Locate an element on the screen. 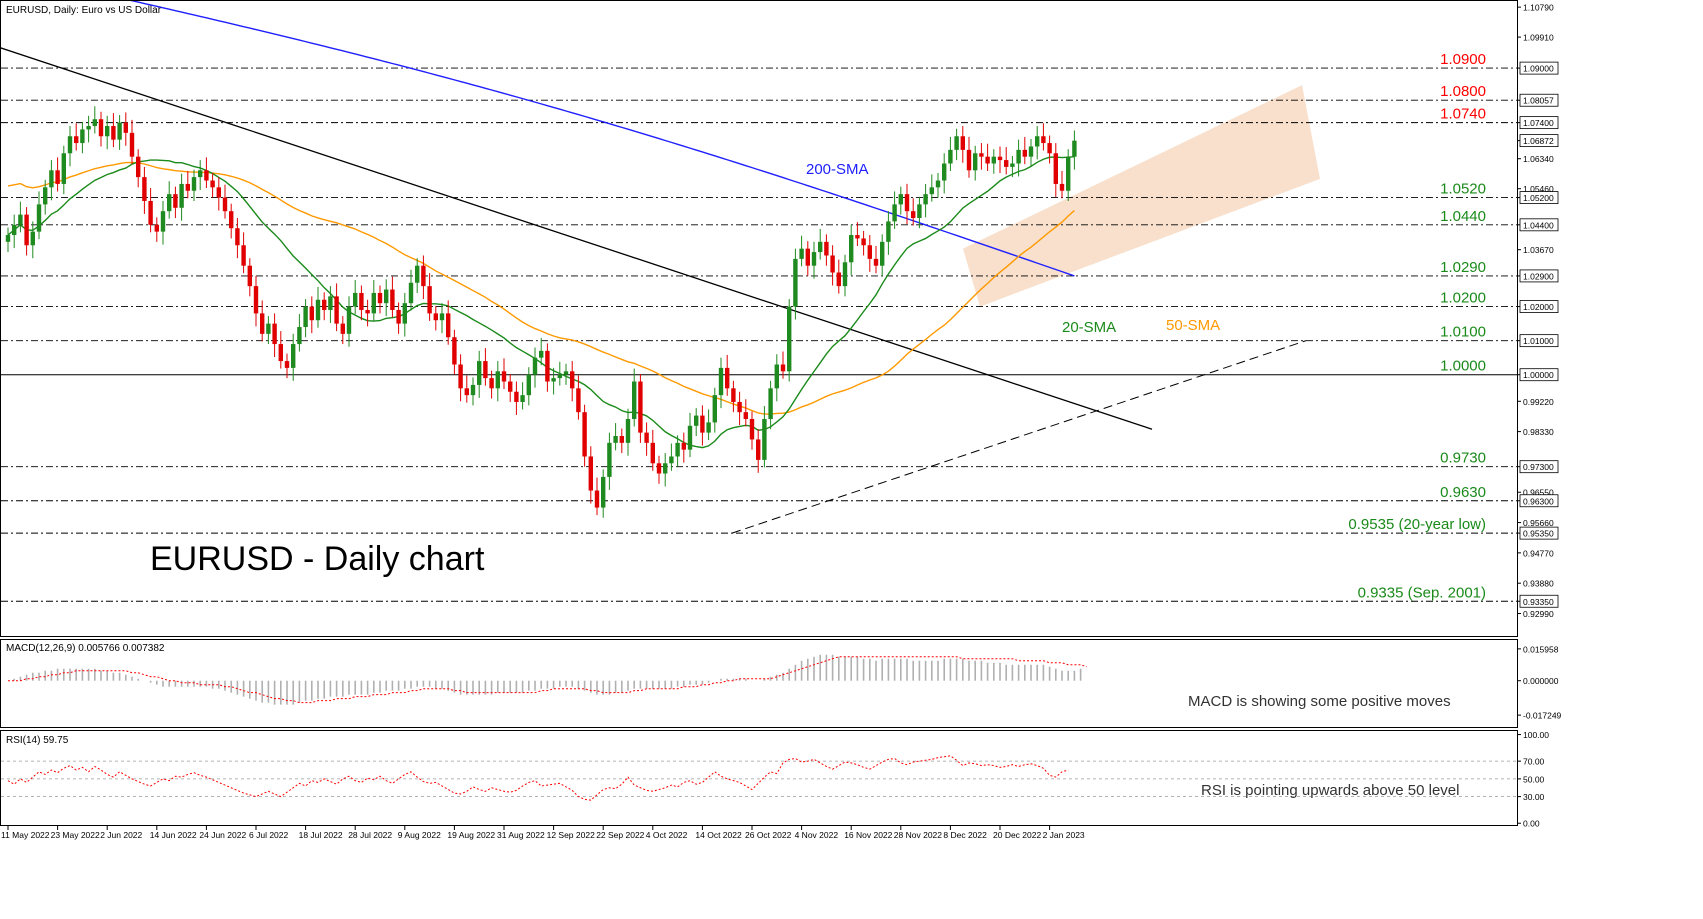 This screenshot has height=919, width=1703. date-tick-label: 11 May 2022 is located at coordinates (25, 835).